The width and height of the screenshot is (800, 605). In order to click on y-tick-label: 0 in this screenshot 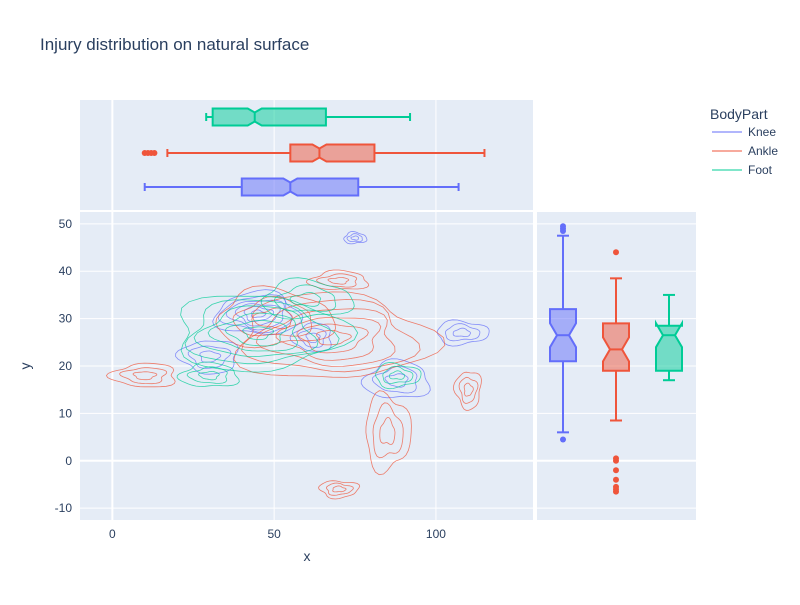, I will do `click(68, 461)`.